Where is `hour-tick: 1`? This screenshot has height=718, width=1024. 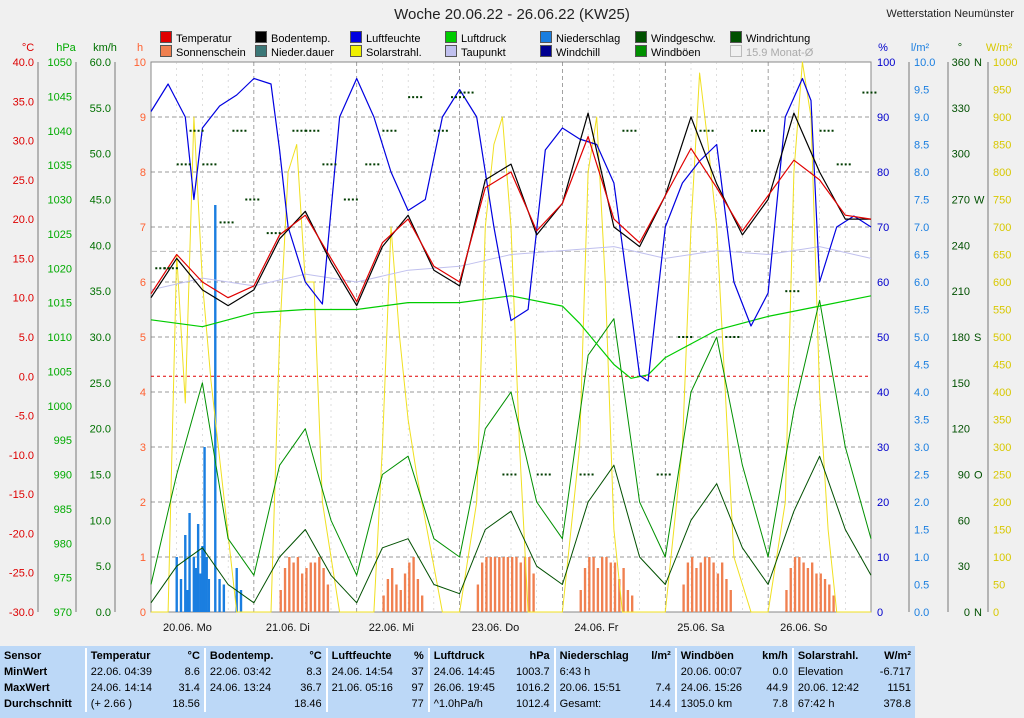
hour-tick: 1 is located at coordinates (143, 558).